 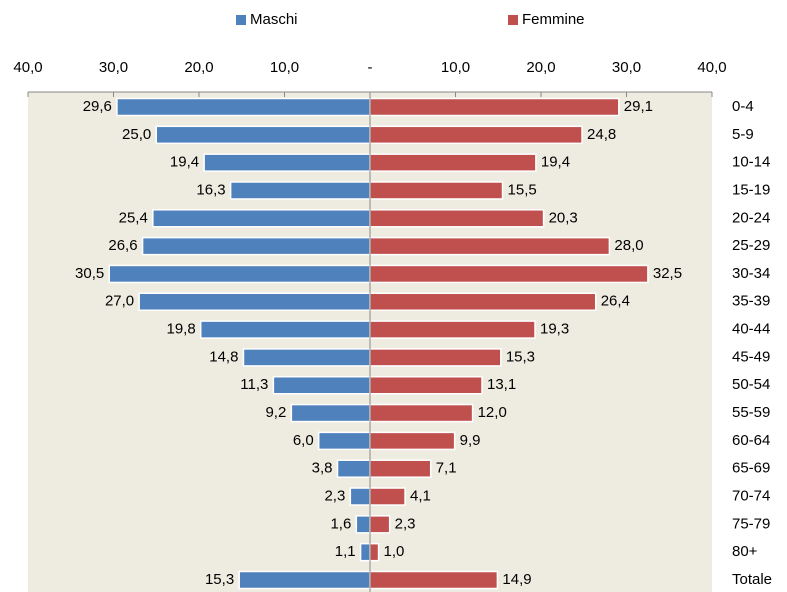 What do you see at coordinates (638, 106) in the screenshot?
I see `value-label: 29,1` at bounding box center [638, 106].